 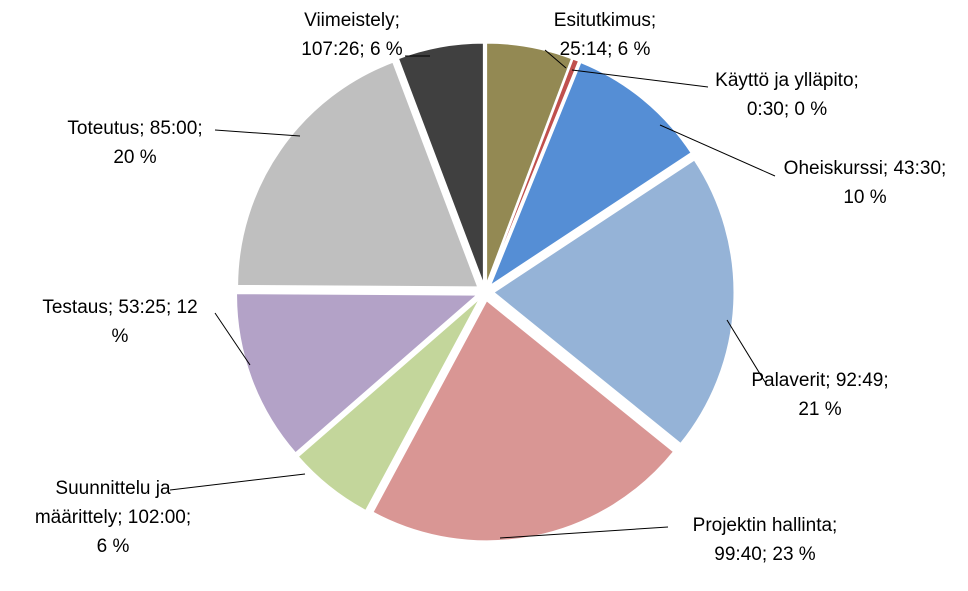 I want to click on leader-line-esitutkimus, so click(x=555, y=59).